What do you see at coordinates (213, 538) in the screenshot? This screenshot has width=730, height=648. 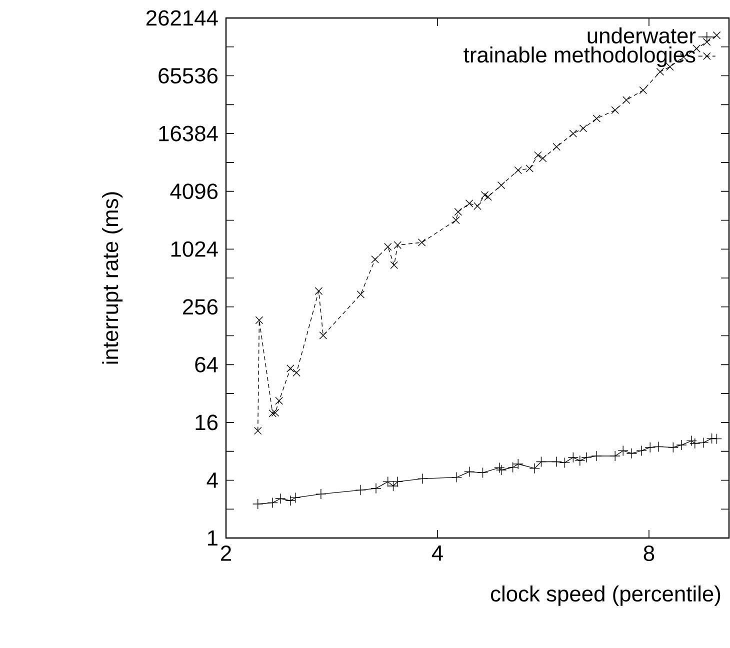 I see `y-tick-label: 1` at bounding box center [213, 538].